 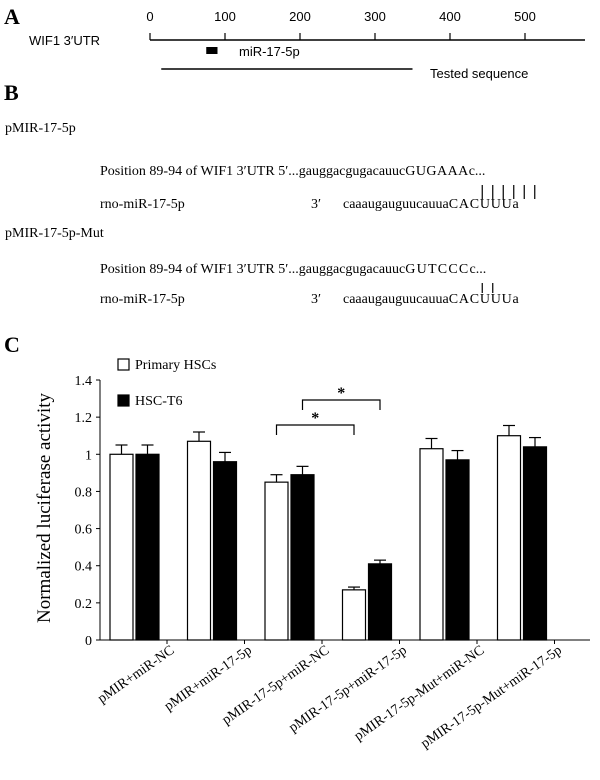 I want to click on construct-wt-base-pair-lines, so click(x=508, y=192).